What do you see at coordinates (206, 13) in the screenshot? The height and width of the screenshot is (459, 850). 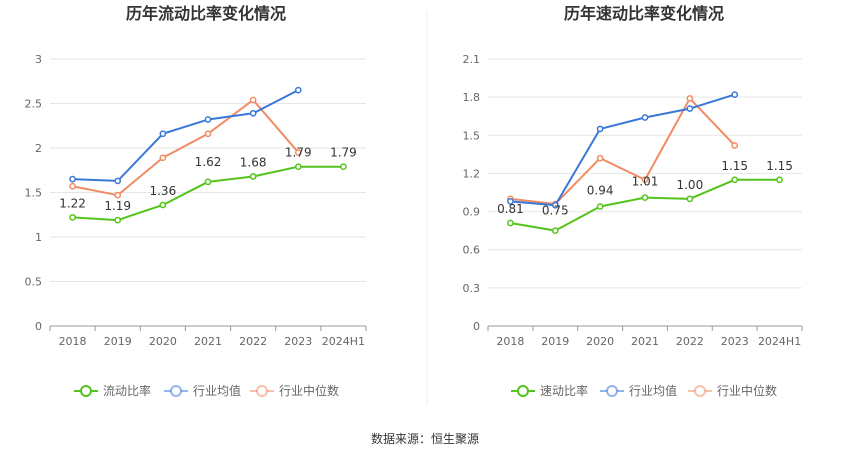 I see `chart-title: 历年流动比率变化情况` at bounding box center [206, 13].